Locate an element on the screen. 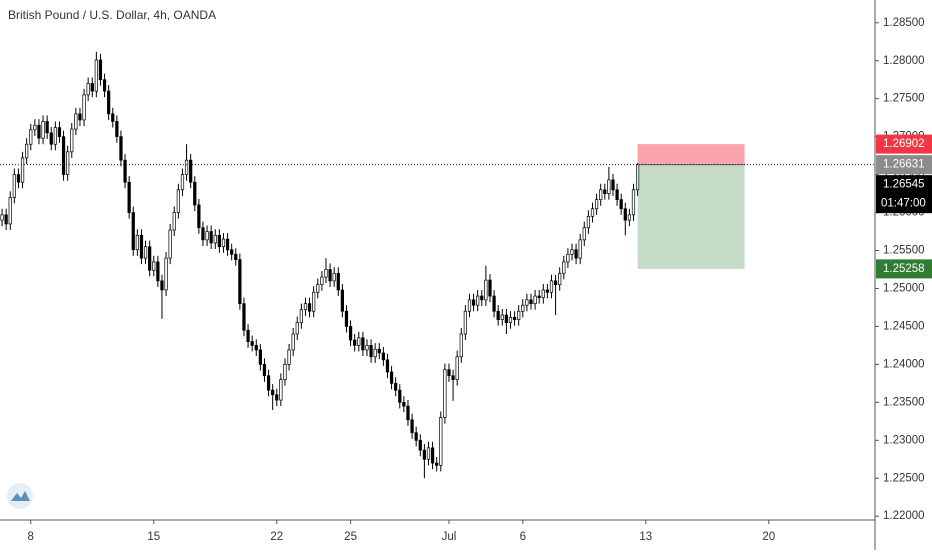 The height and width of the screenshot is (555, 932). y-tick-label: 1.25500 is located at coordinates (904, 251).